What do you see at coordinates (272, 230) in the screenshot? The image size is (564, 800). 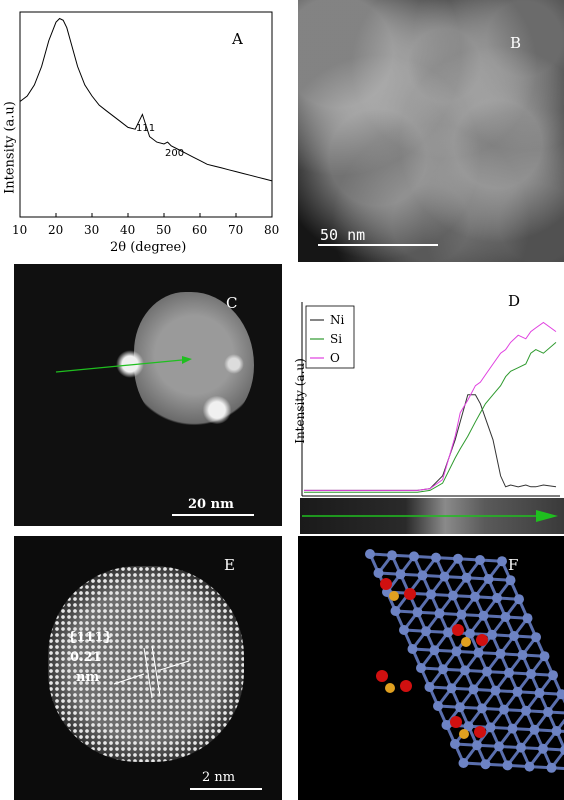 I see `xrd-xtick-label: 80` at bounding box center [272, 230].